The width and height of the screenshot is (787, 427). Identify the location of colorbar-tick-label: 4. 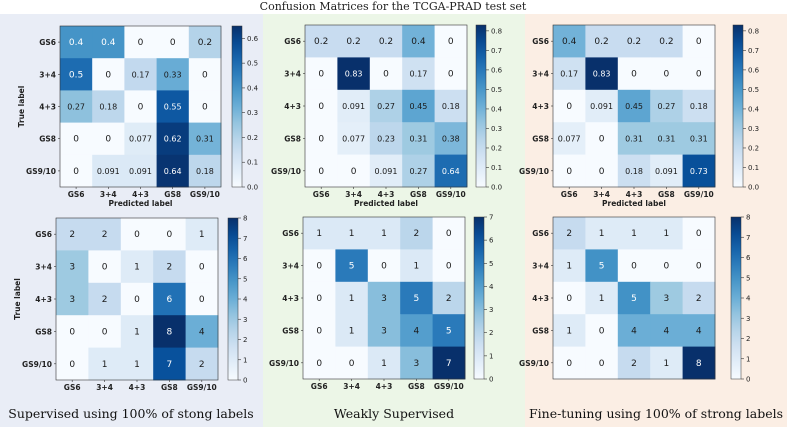
(491, 287).